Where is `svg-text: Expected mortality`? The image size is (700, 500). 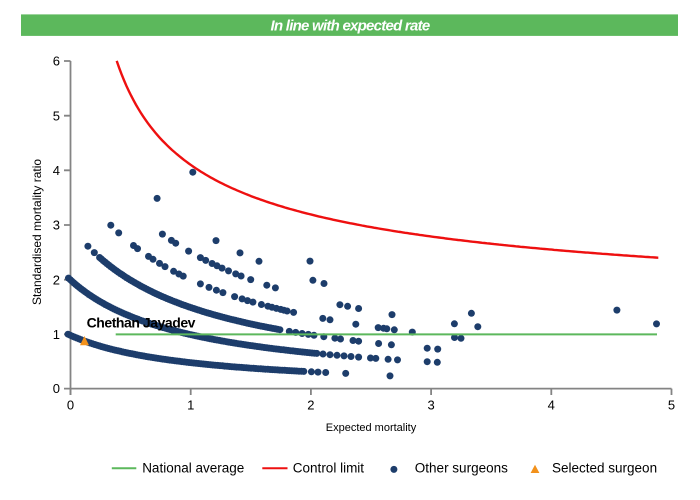
svg-text: Expected mortality is located at coordinates (371, 428).